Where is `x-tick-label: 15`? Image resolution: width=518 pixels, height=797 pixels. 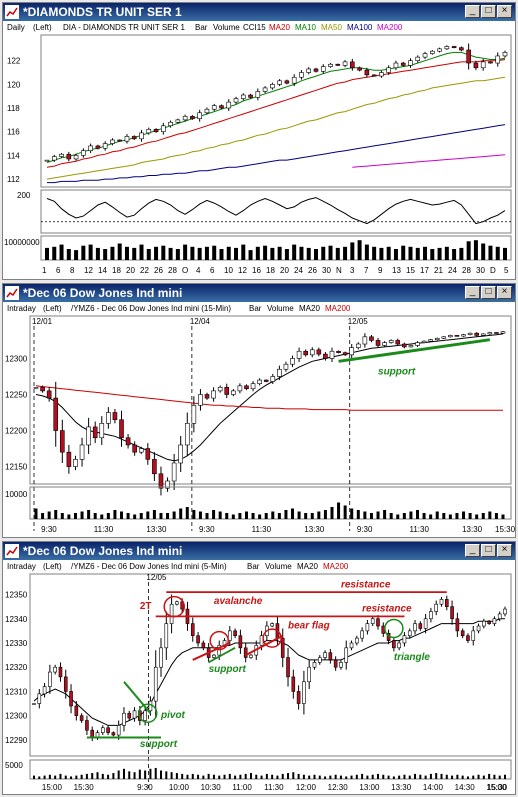
x-tick-label: 15 is located at coordinates (410, 270).